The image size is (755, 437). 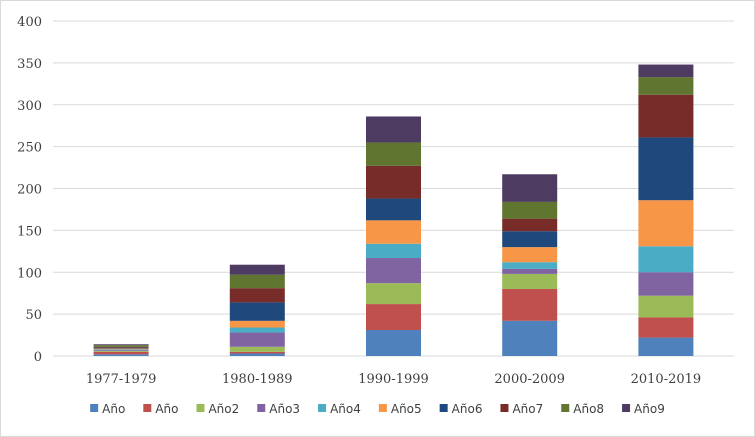 I want to click on y-tick-label: 300, so click(x=29, y=106).